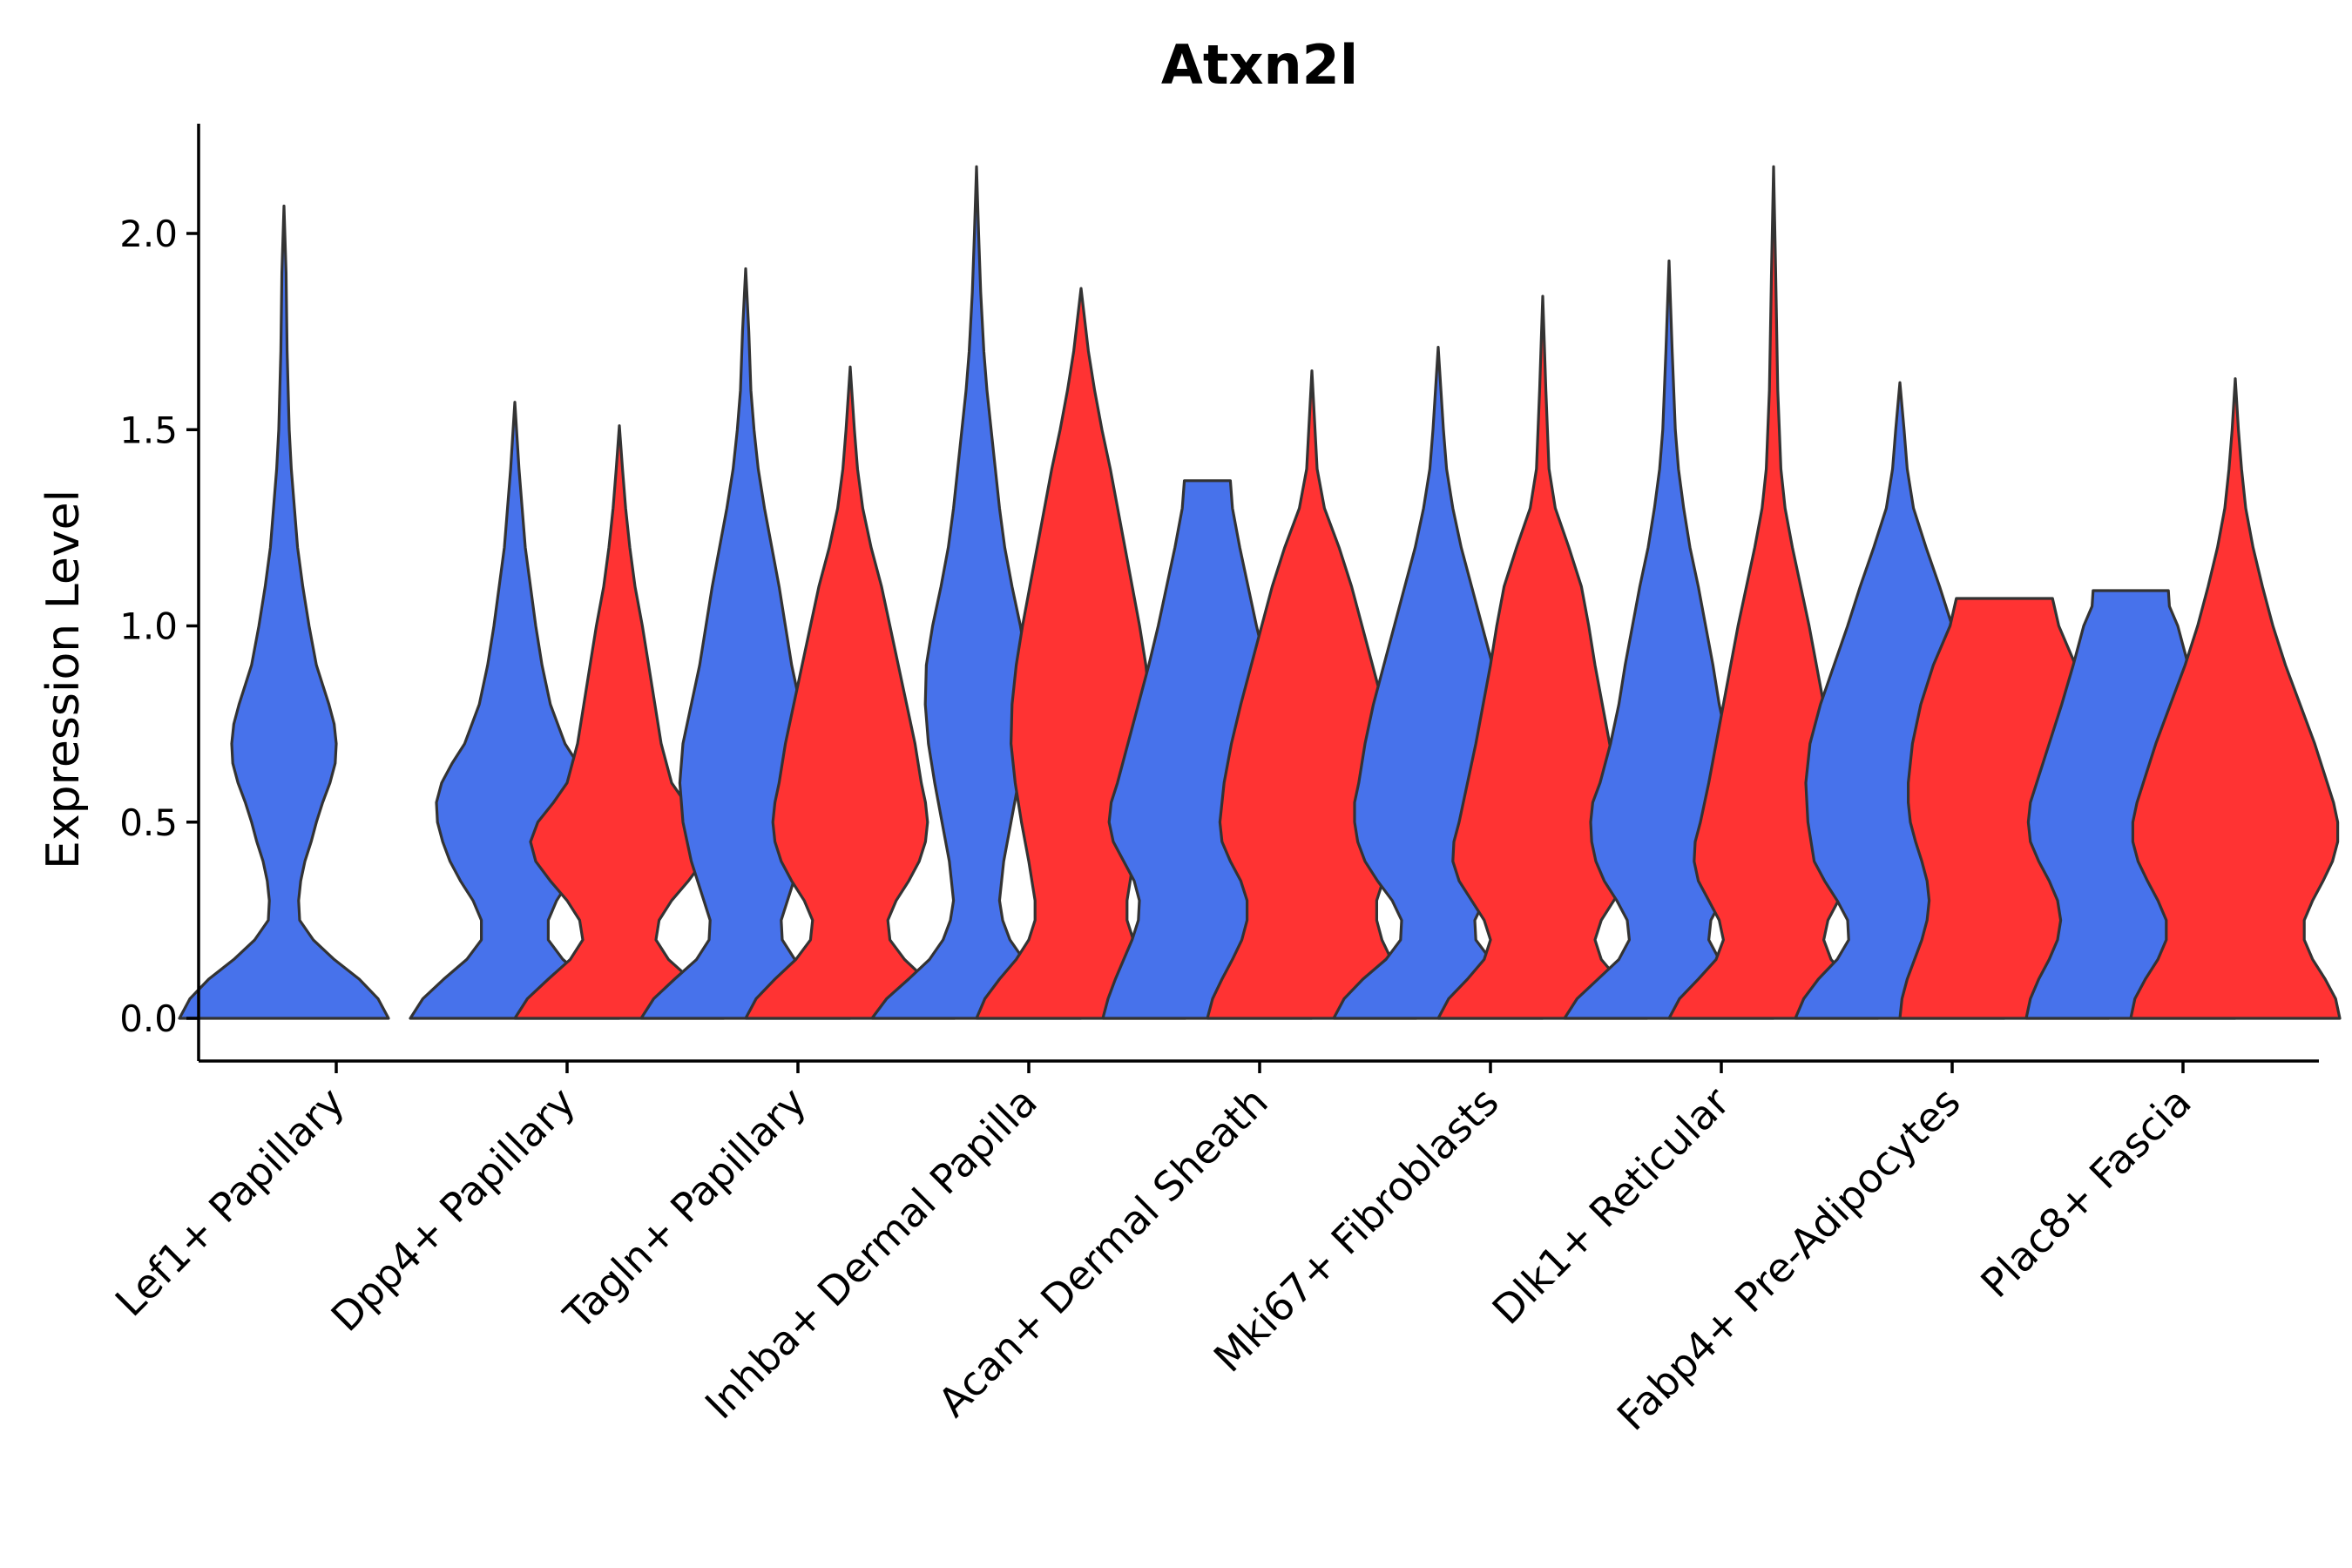  What do you see at coordinates (64, 679) in the screenshot?
I see `y-axis-label: Expression Level` at bounding box center [64, 679].